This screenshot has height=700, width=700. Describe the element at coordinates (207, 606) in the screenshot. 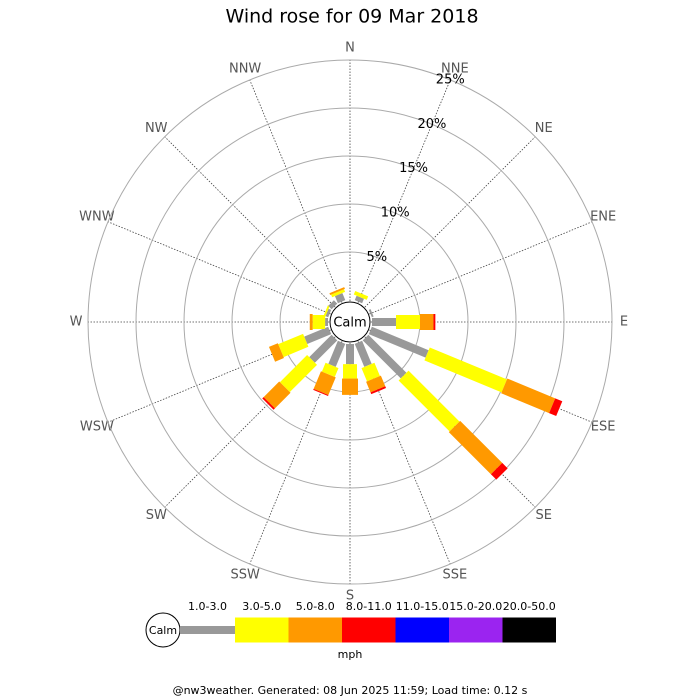

I see `legend-label: 1.0-3.0` at that location.